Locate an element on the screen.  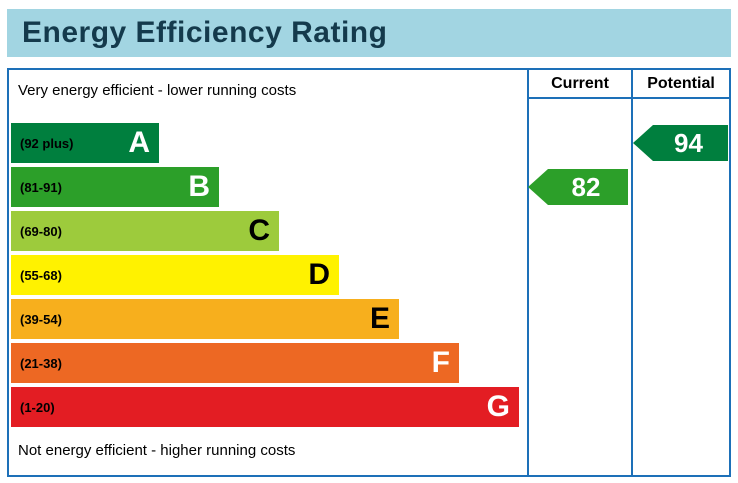
band-letter: D is located at coordinates (319, 274).